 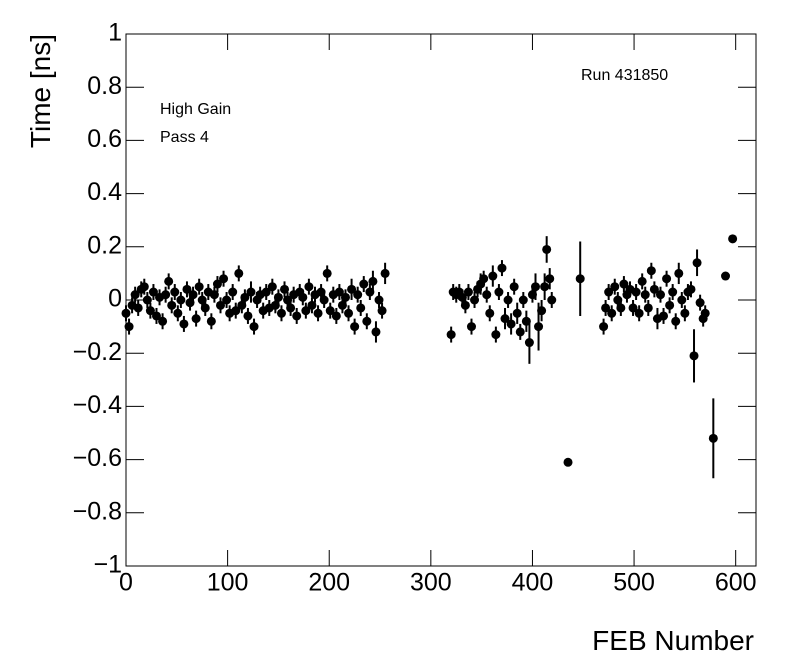 What do you see at coordinates (624, 75) in the screenshot?
I see `annotation: Run 431850` at bounding box center [624, 75].